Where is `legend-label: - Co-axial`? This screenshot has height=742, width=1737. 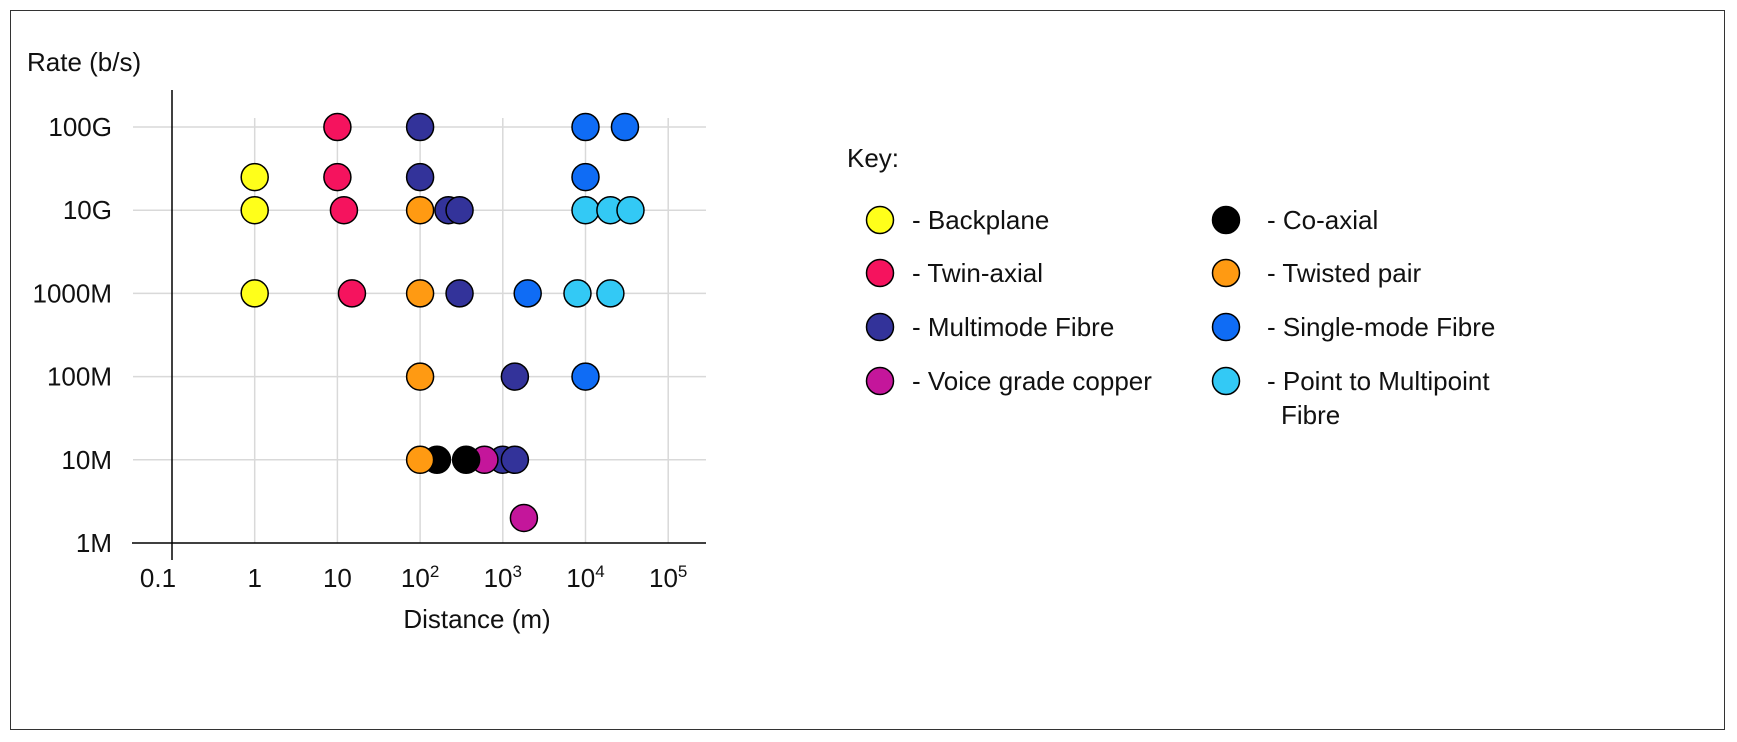
legend-label: - Co-axial is located at coordinates (1322, 220).